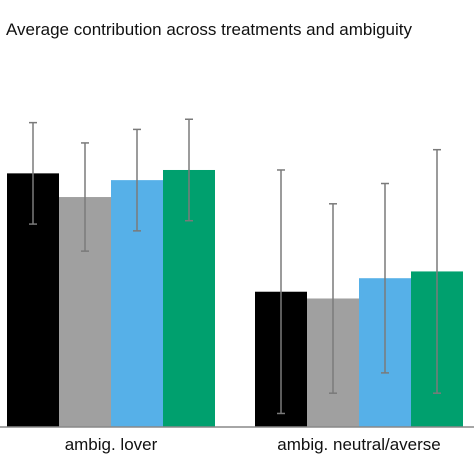 The height and width of the screenshot is (474, 474). Describe the element at coordinates (253, 444) in the screenshot. I see `x-tick-labels: ambig. lover ambig. neutral/averse` at that location.